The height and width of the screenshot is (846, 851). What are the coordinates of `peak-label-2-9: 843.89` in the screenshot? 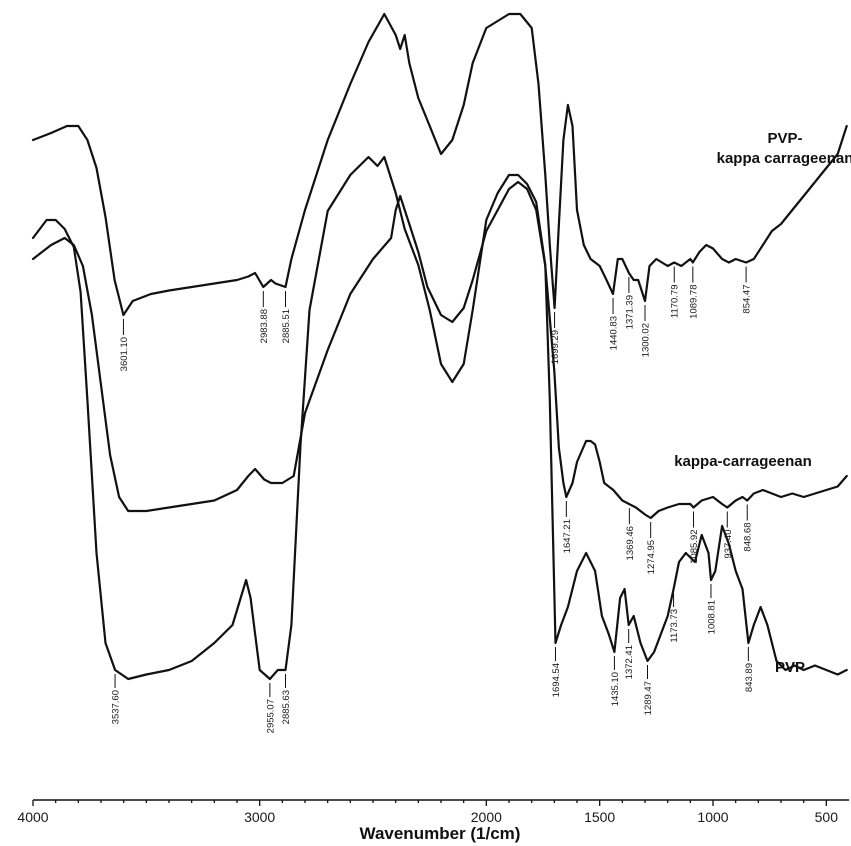 It's located at (749, 677).